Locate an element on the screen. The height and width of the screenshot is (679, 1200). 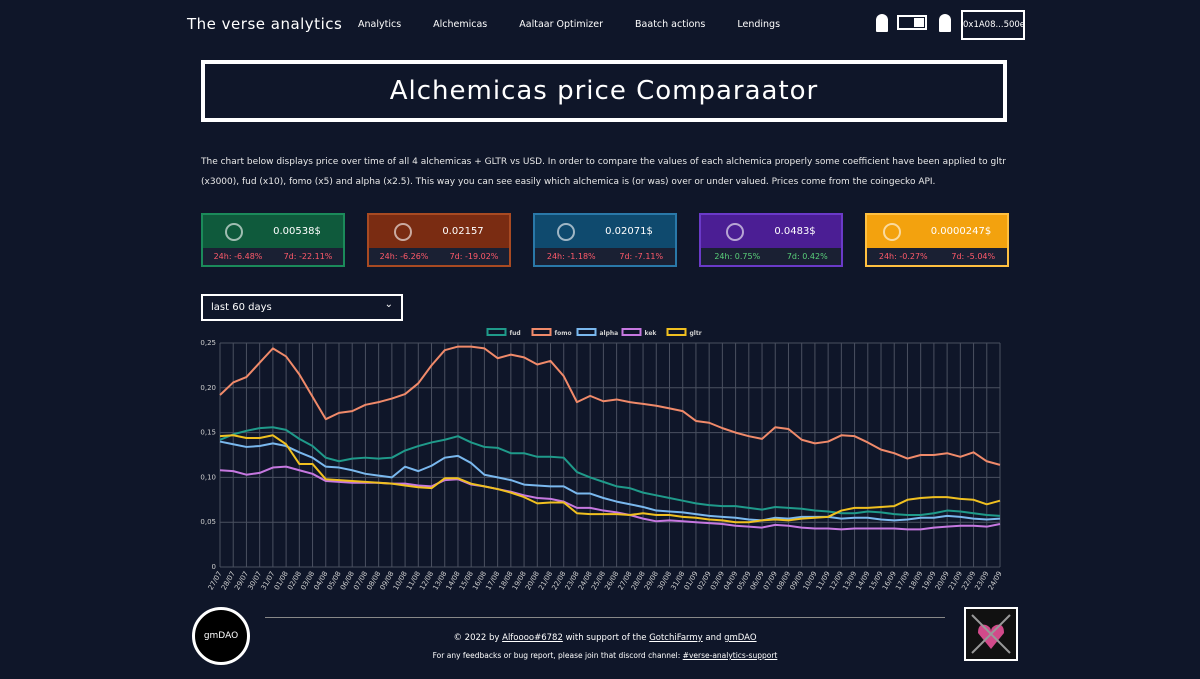
footer-image is located at coordinates (991, 634).